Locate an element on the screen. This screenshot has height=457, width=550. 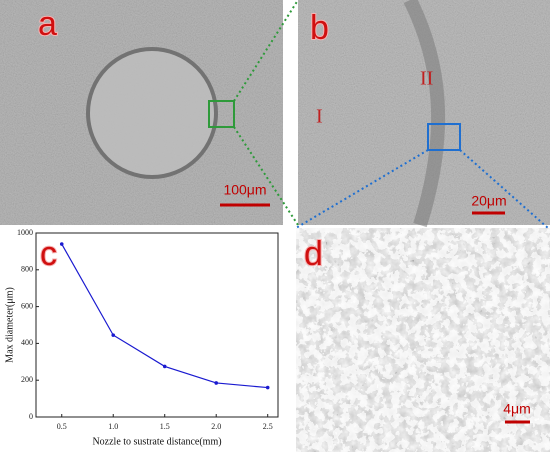
scale-bar-label: 100μm is located at coordinates (244, 190).